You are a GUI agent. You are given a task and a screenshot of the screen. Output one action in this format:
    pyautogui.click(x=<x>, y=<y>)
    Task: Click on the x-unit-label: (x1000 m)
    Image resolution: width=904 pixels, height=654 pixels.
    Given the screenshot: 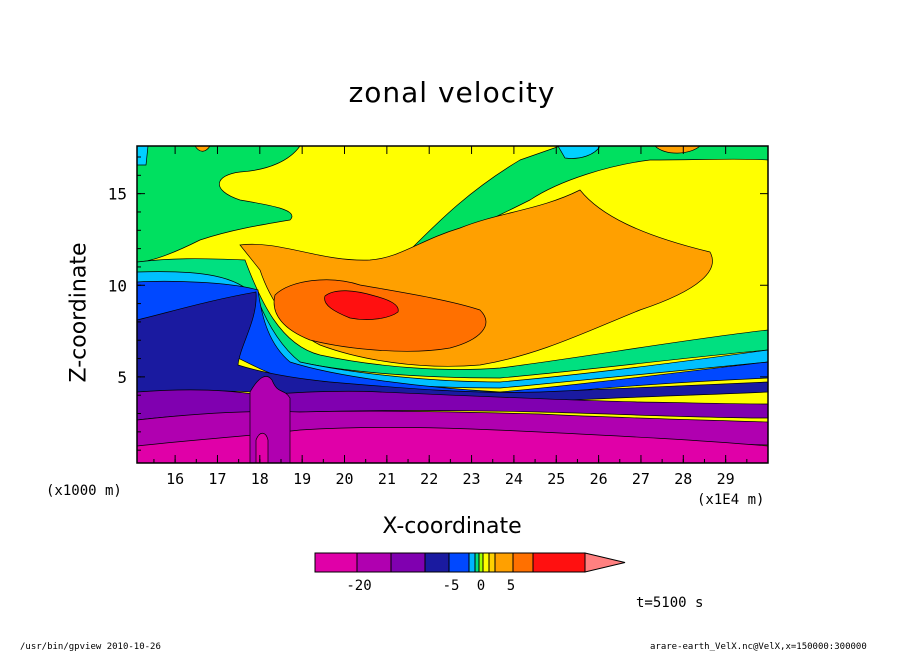 What is the action you would take?
    pyautogui.click(x=84, y=491)
    